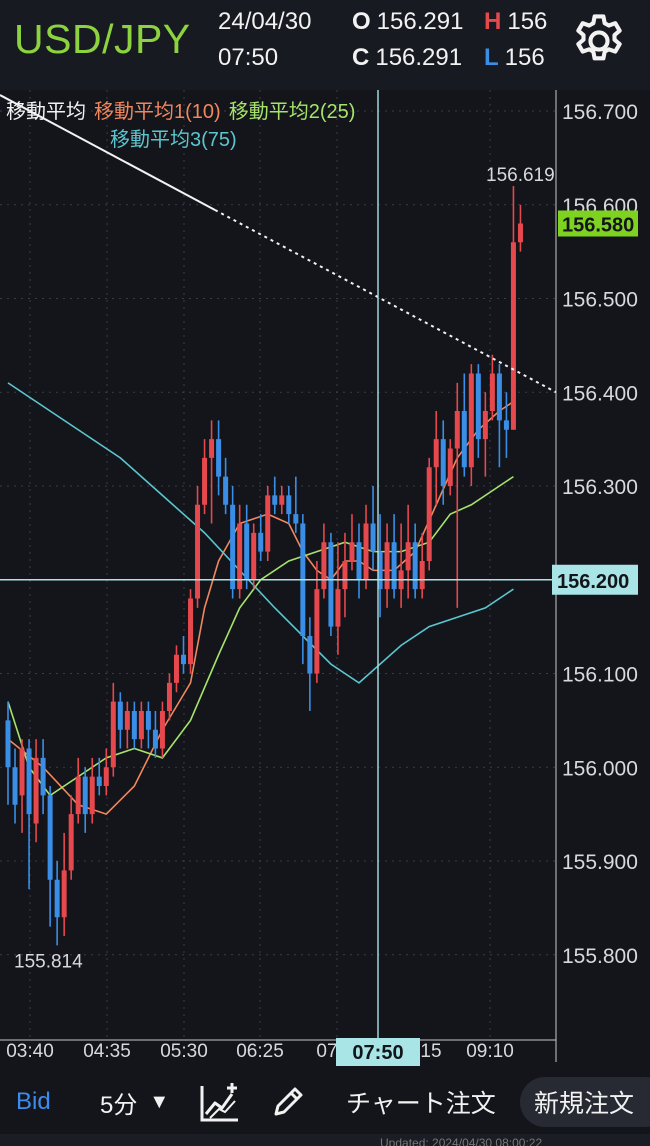  Describe the element at coordinates (33, 1101) in the screenshot. I see `bid-toggle: Bid` at that location.